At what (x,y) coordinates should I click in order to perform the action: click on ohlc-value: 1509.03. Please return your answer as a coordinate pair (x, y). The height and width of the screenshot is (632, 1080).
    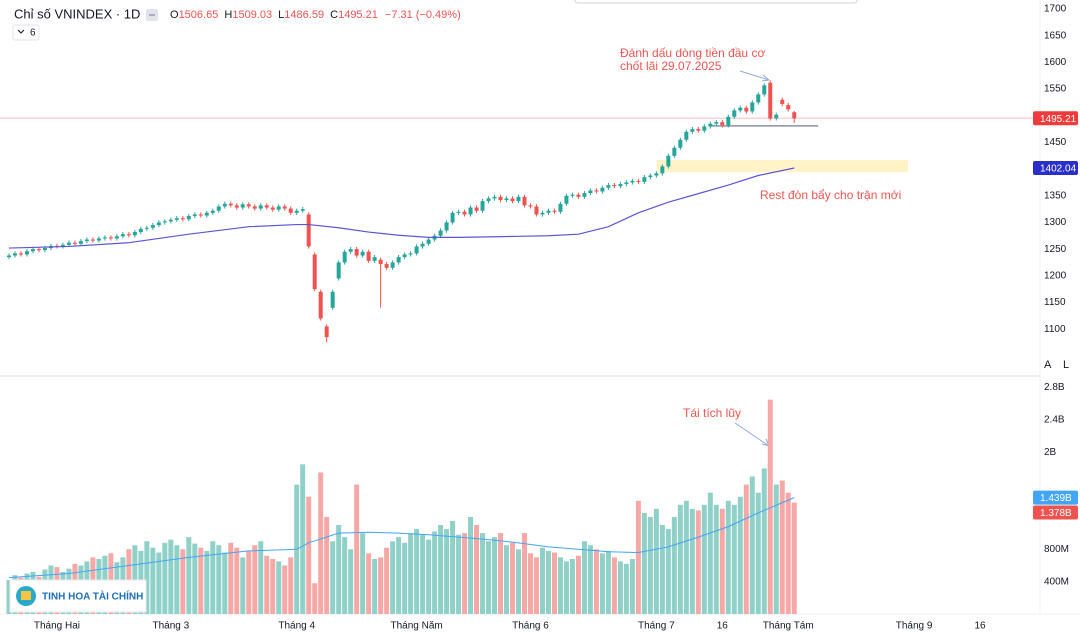
    Looking at the image, I should click on (252, 15).